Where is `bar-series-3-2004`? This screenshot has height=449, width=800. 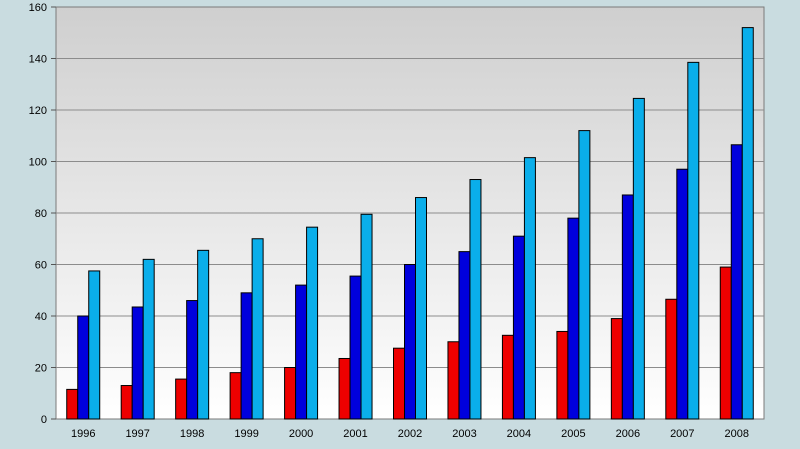 bar-series-3-2004 is located at coordinates (529, 288).